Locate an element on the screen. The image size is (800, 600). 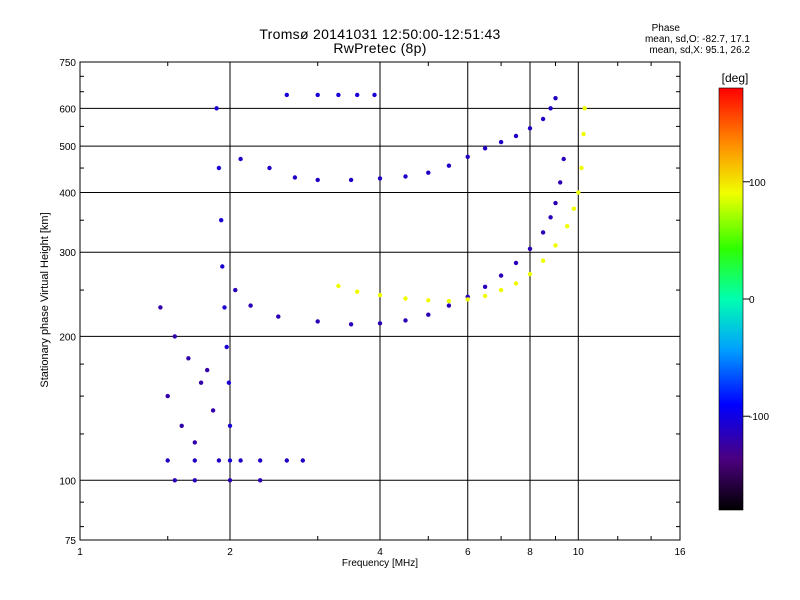
colorbar-tick-label: 100 is located at coordinates (757, 183).